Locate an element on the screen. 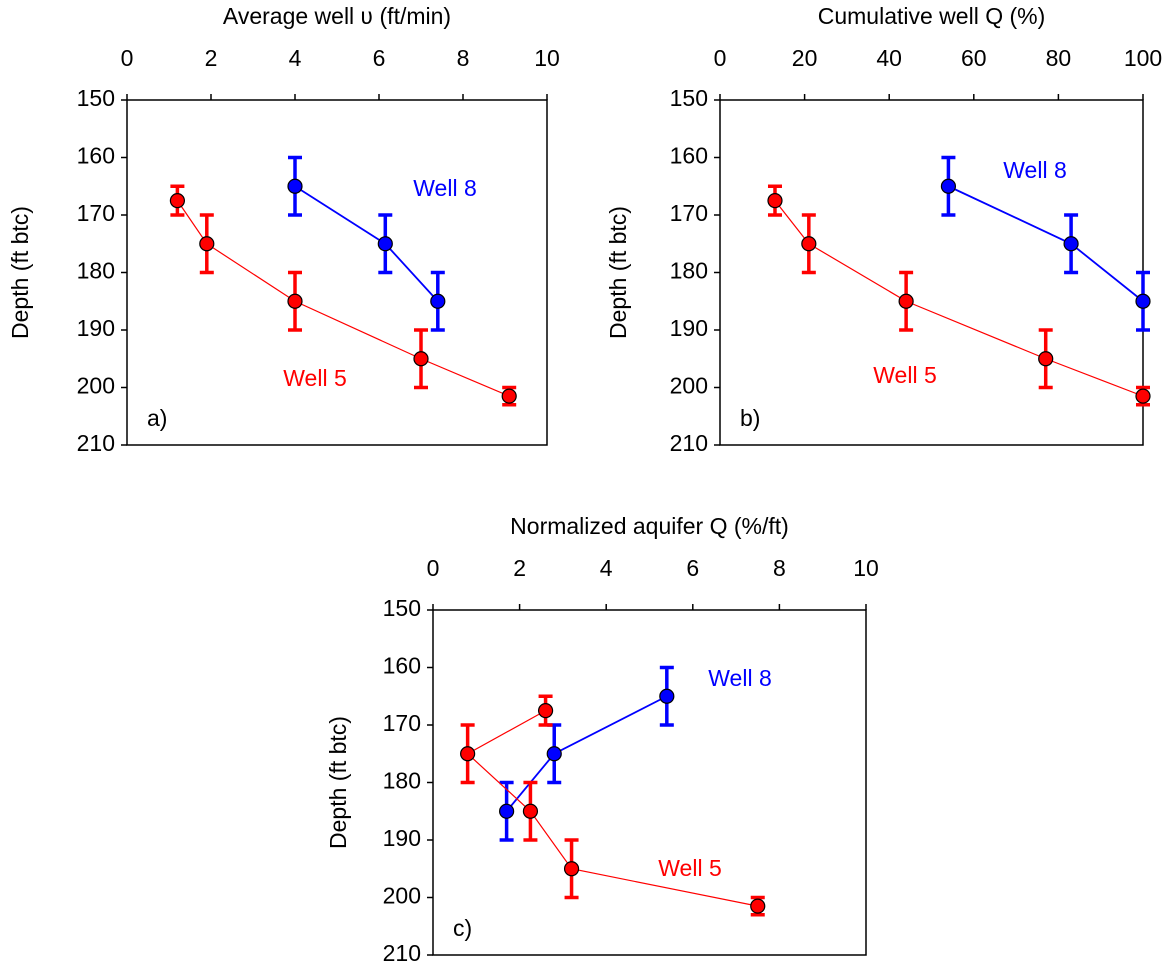 This screenshot has width=1175, height=967. x-axis-title: Normalized aquifer Q (%/ft) is located at coordinates (649, 526).